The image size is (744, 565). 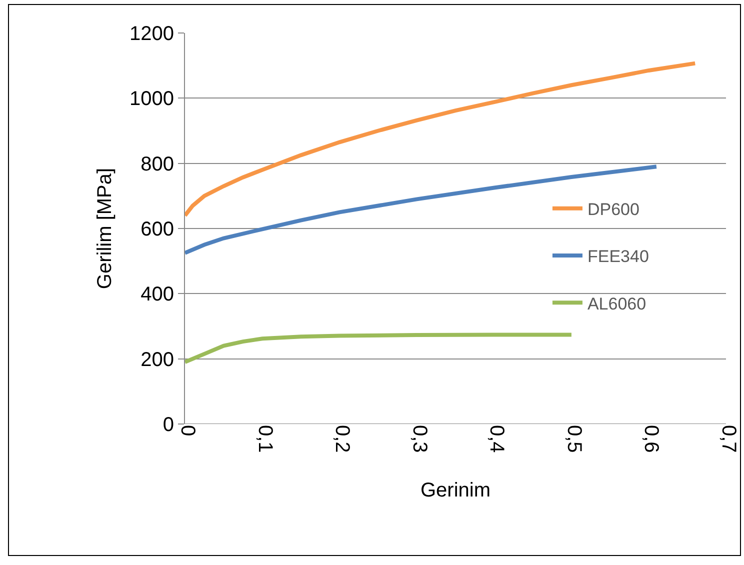 I want to click on x-tick-label: 0,3, so click(x=419, y=439).